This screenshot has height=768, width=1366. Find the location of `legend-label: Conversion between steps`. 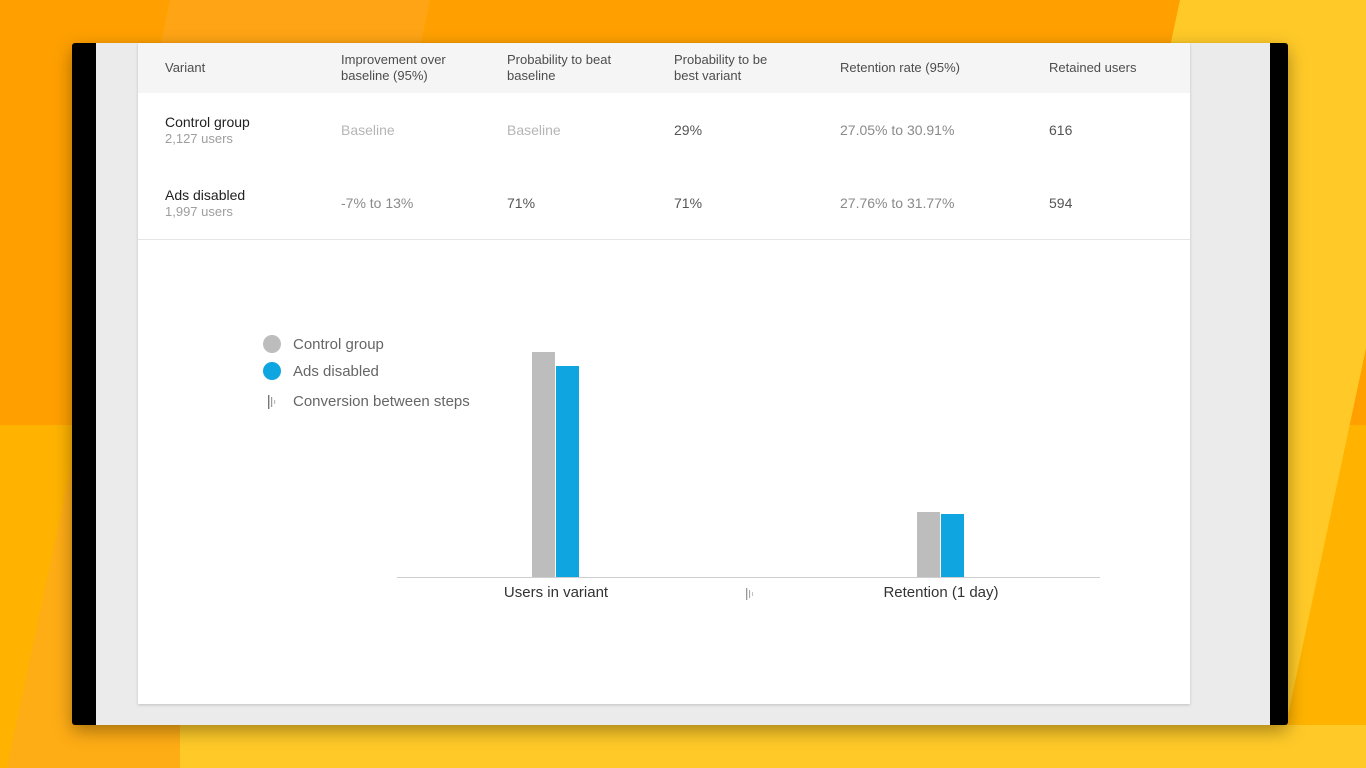

legend-label: Conversion between steps is located at coordinates (381, 401).